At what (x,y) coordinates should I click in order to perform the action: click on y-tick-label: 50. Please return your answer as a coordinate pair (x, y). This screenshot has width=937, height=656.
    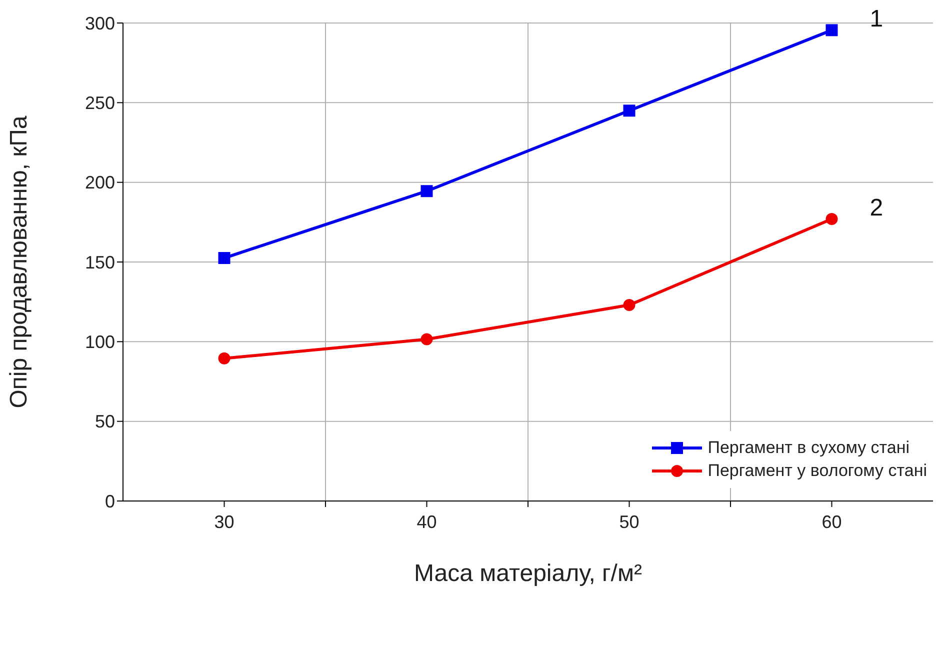
    Looking at the image, I should click on (104, 422).